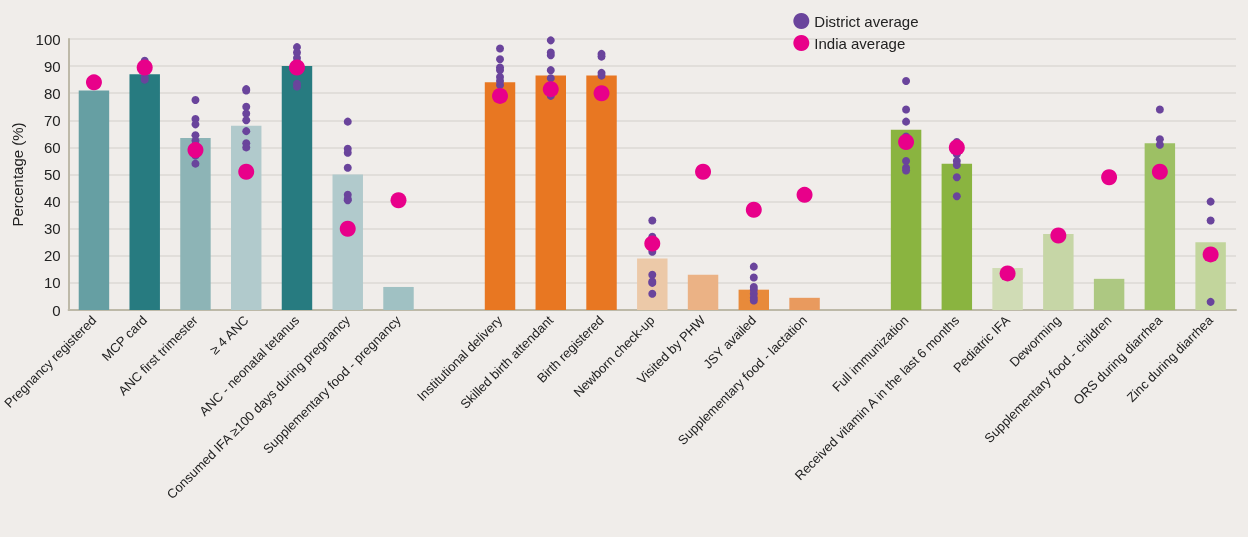 This screenshot has width=1248, height=537. I want to click on y-tick-label: 20, so click(52, 256).